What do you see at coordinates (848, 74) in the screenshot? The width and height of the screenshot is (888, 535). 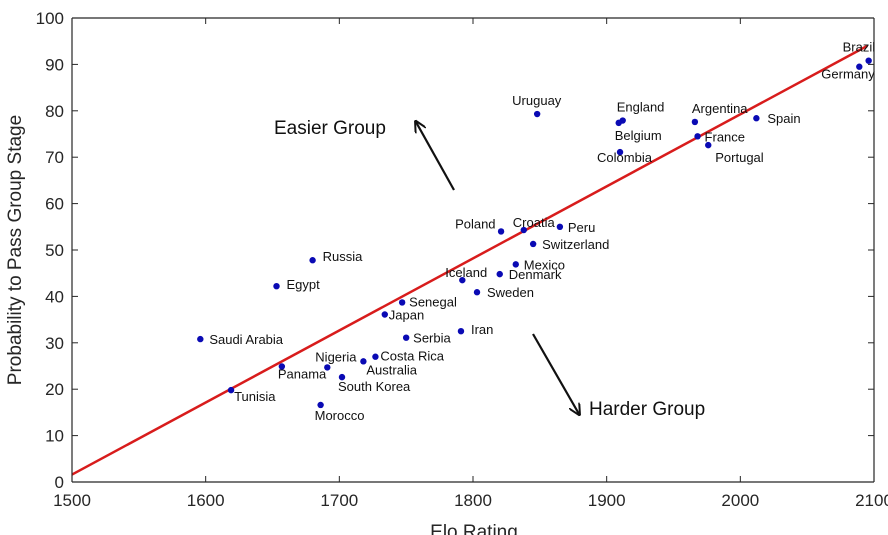 I see `point-label-germany: Germany` at bounding box center [848, 74].